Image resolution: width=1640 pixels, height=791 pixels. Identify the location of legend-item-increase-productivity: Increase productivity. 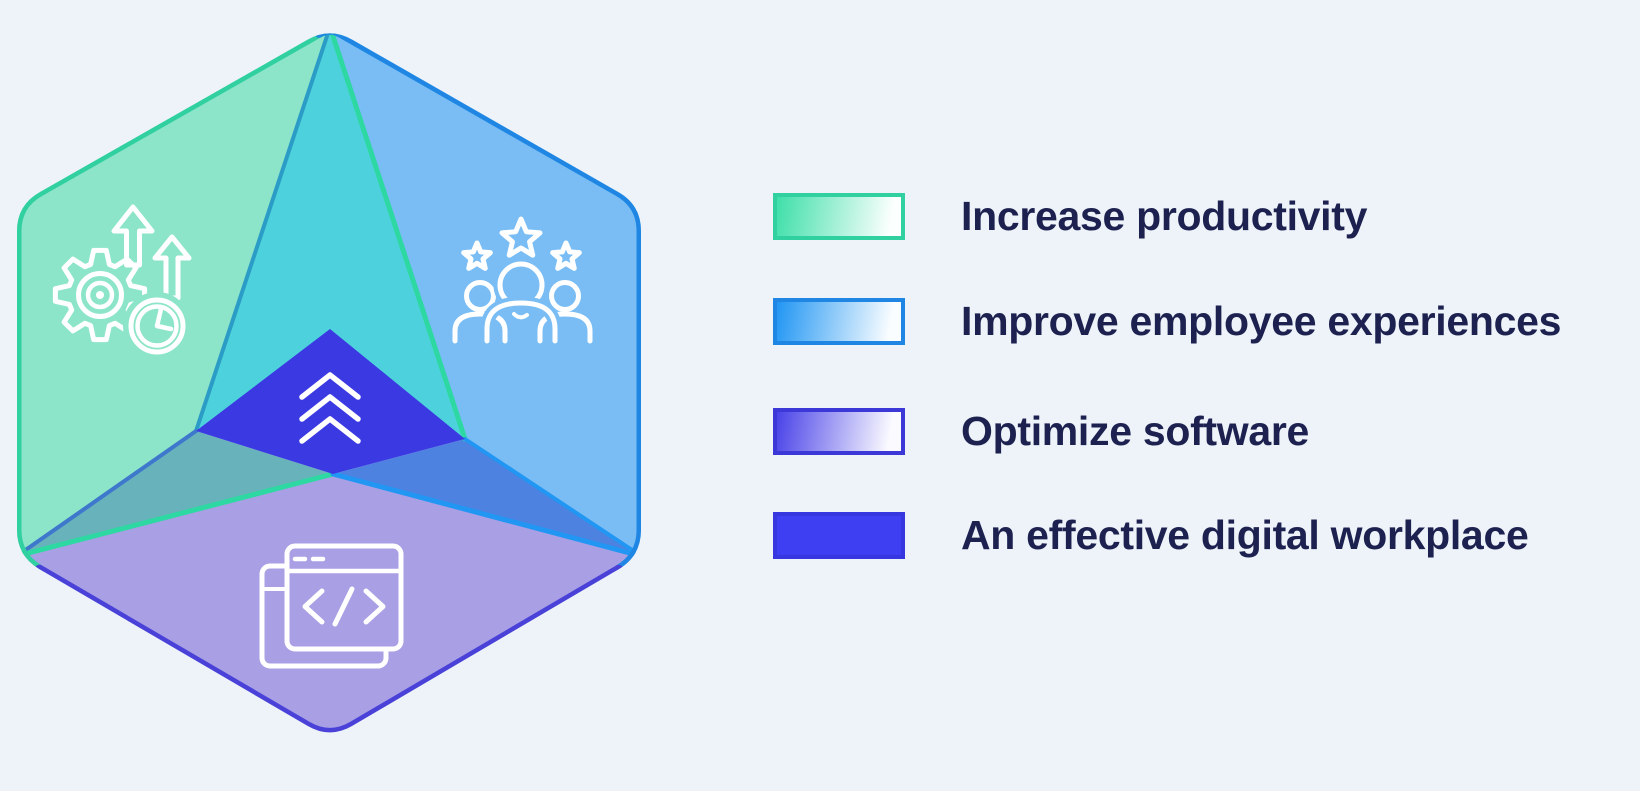
(1070, 216).